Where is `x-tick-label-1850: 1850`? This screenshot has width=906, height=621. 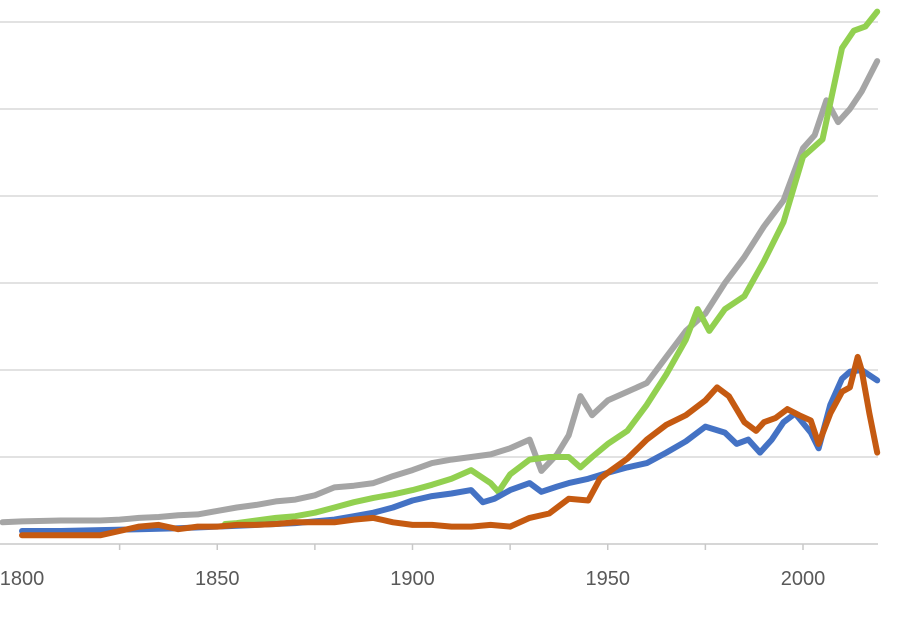
x-tick-label-1850: 1850 is located at coordinates (217, 579).